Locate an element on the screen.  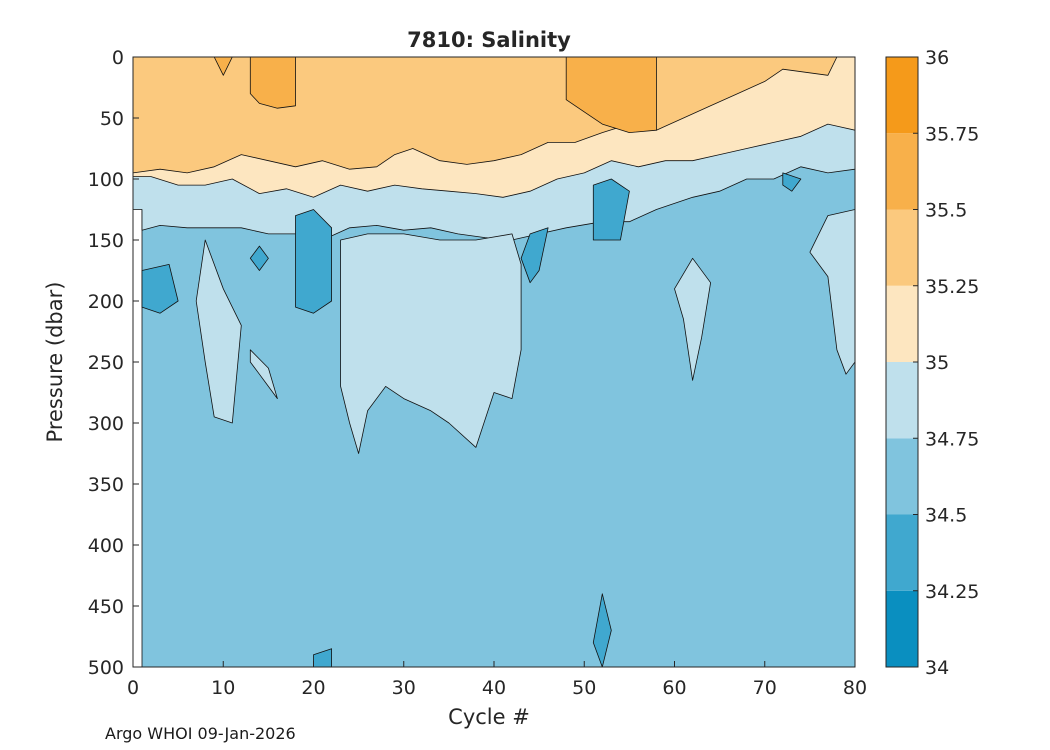
colorbar-tick-label: 36 is located at coordinates (937, 58).